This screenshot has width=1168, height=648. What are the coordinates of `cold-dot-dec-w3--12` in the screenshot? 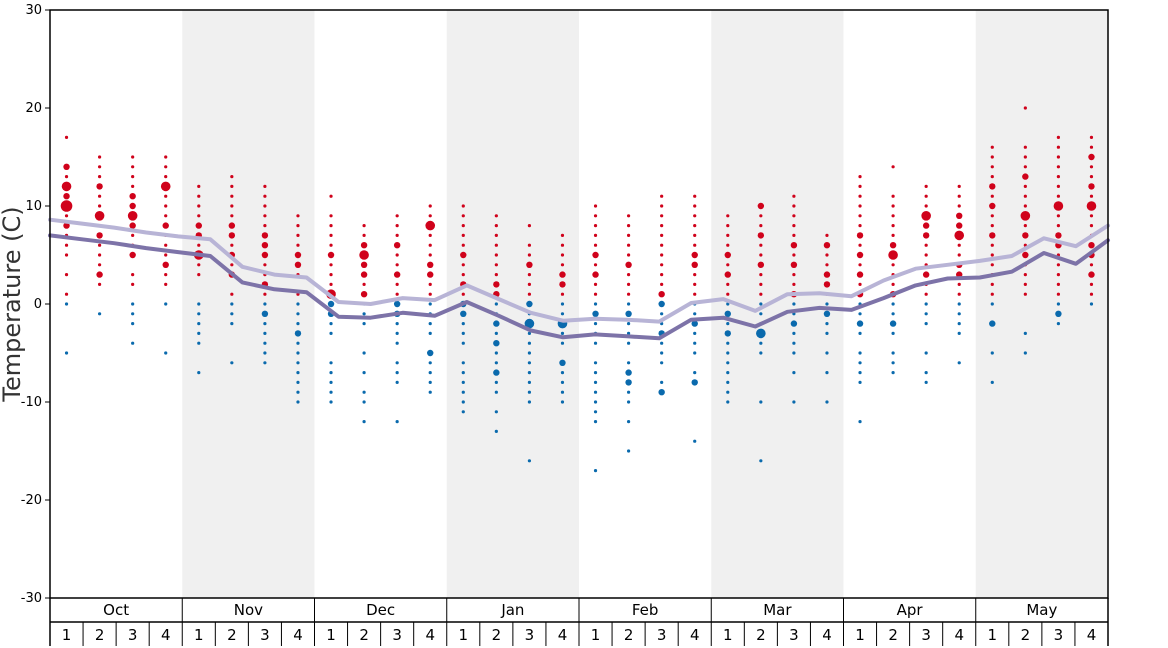 It's located at (397, 422).